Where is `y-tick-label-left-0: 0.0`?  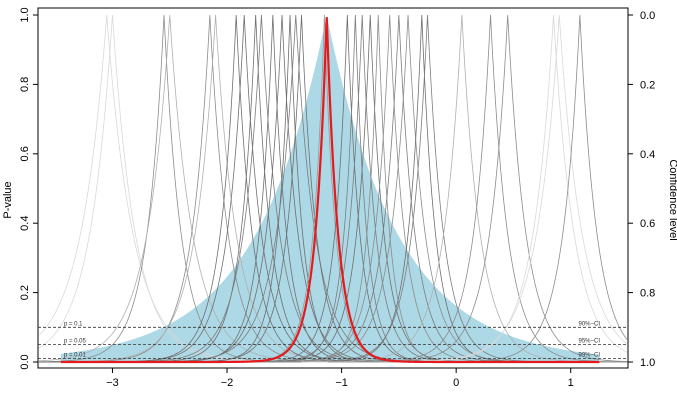
y-tick-label-left-0: 0.0 is located at coordinates (25, 361).